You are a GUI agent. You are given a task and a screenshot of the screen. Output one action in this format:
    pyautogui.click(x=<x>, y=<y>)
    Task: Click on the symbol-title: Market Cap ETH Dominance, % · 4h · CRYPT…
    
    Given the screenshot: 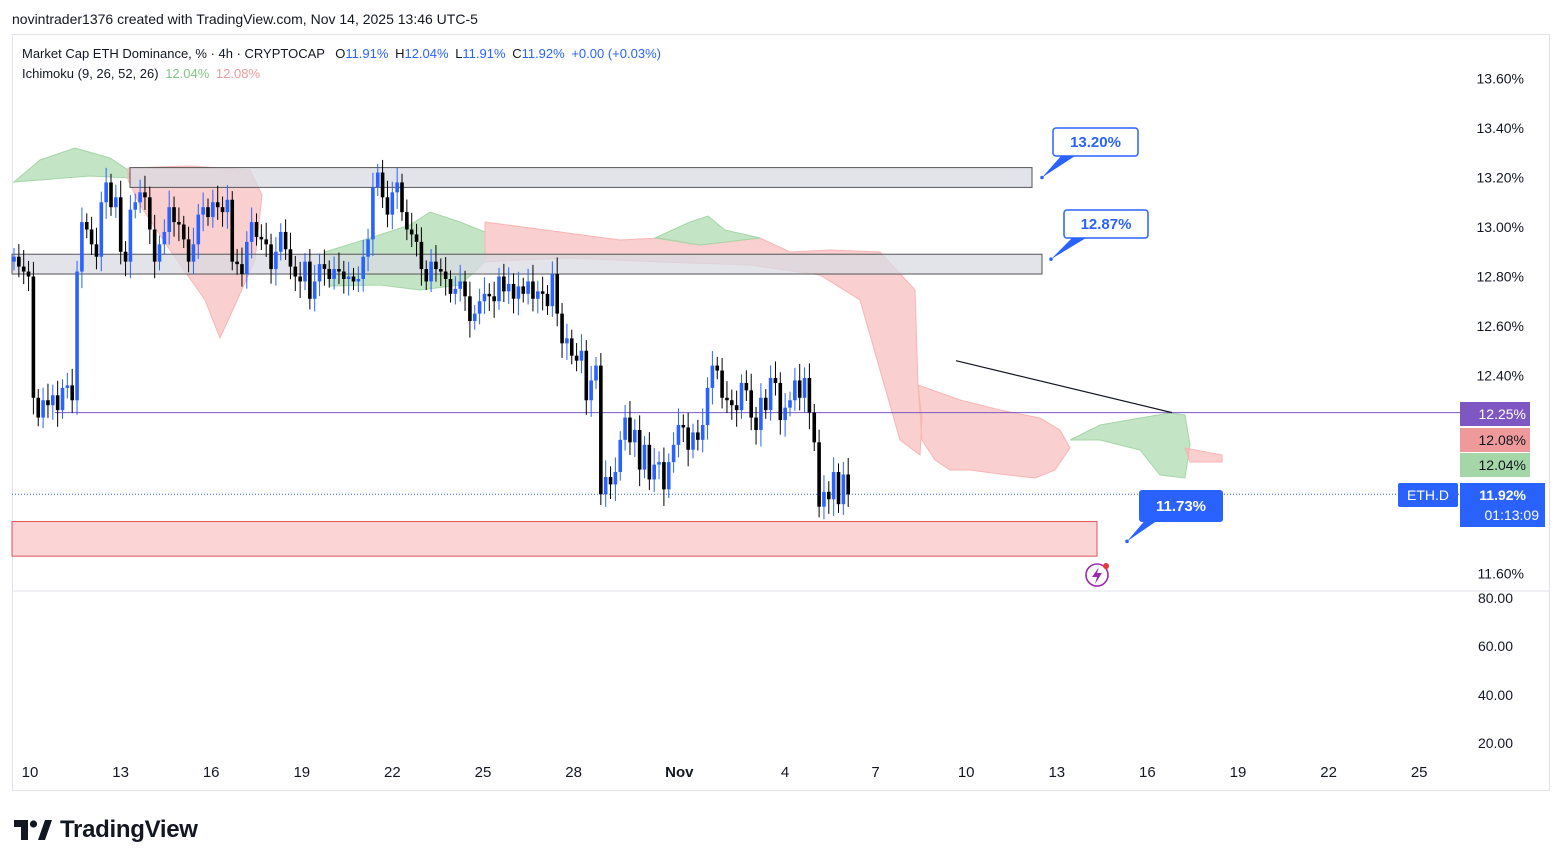 What is the action you would take?
    pyautogui.click(x=173, y=53)
    